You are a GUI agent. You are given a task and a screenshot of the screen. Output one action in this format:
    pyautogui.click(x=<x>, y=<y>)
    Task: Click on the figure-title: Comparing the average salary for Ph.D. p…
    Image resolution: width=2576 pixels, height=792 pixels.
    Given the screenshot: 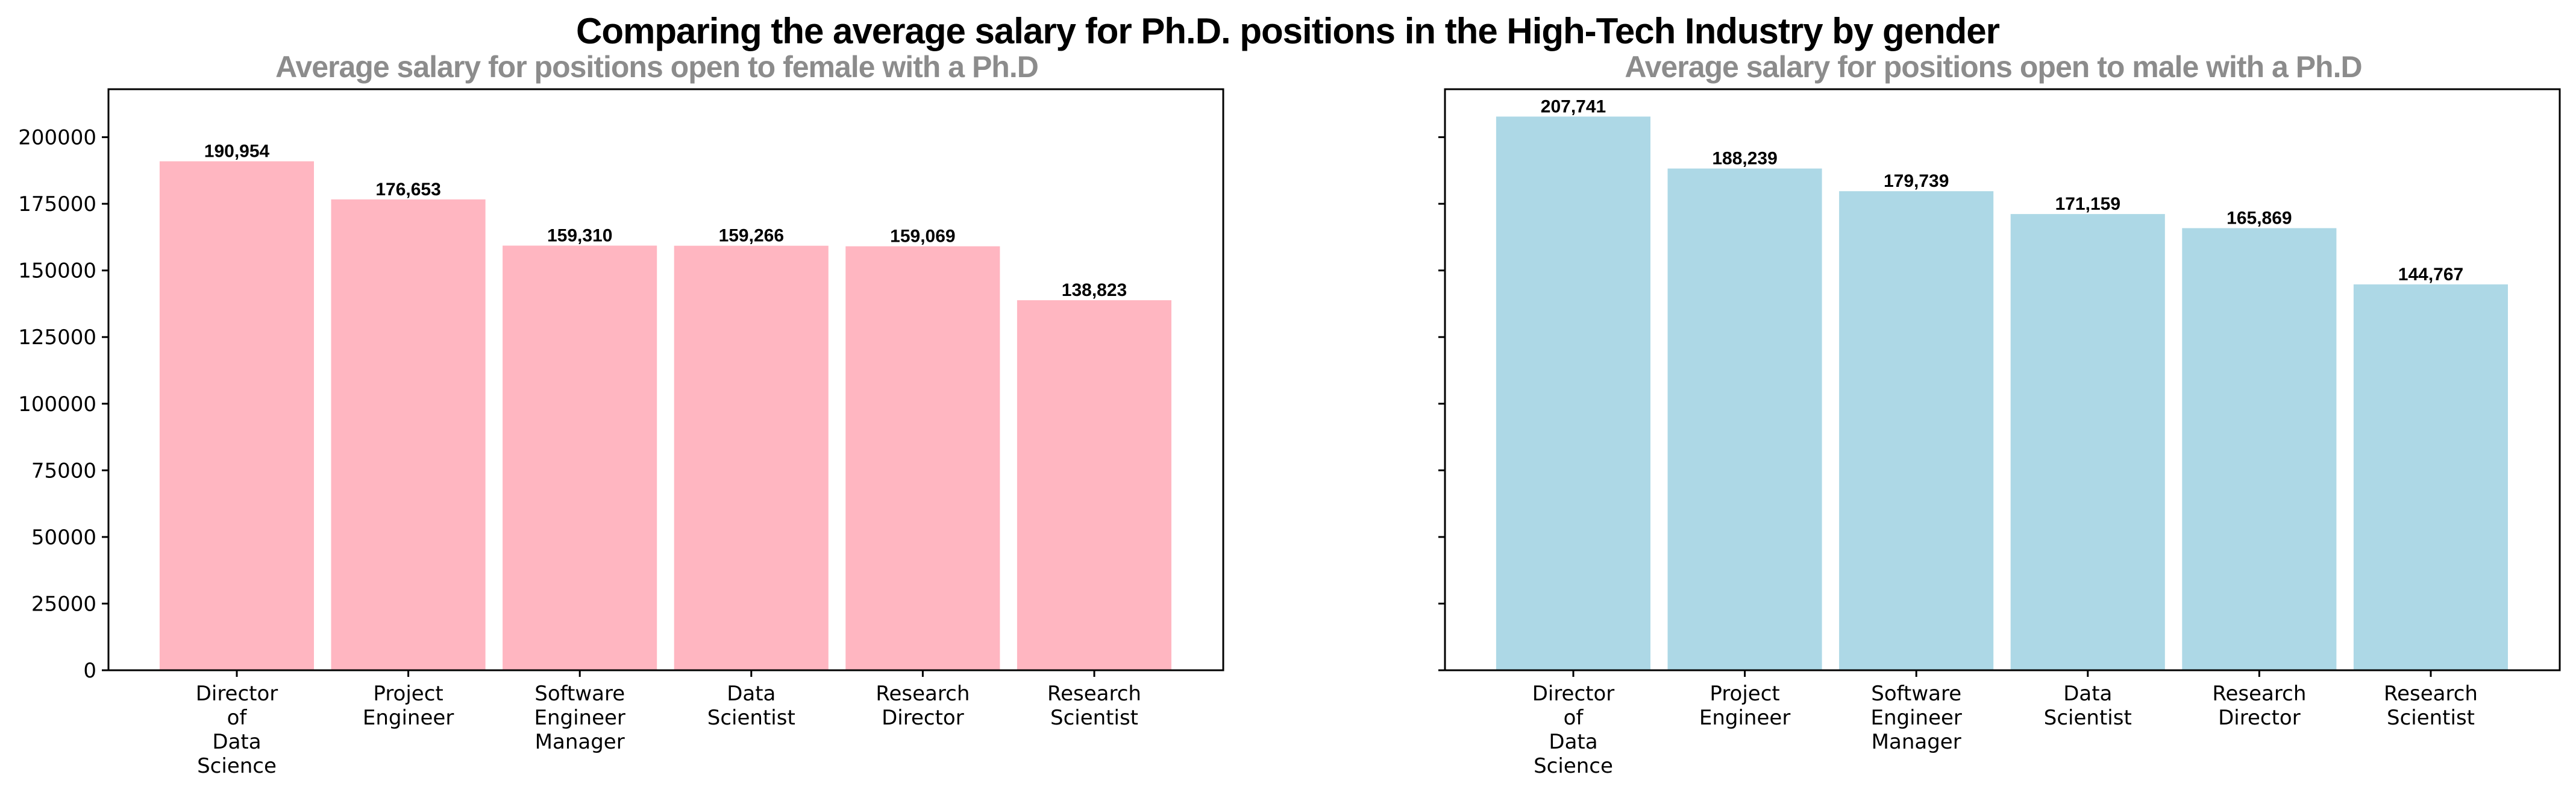 What is the action you would take?
    pyautogui.click(x=1288, y=31)
    